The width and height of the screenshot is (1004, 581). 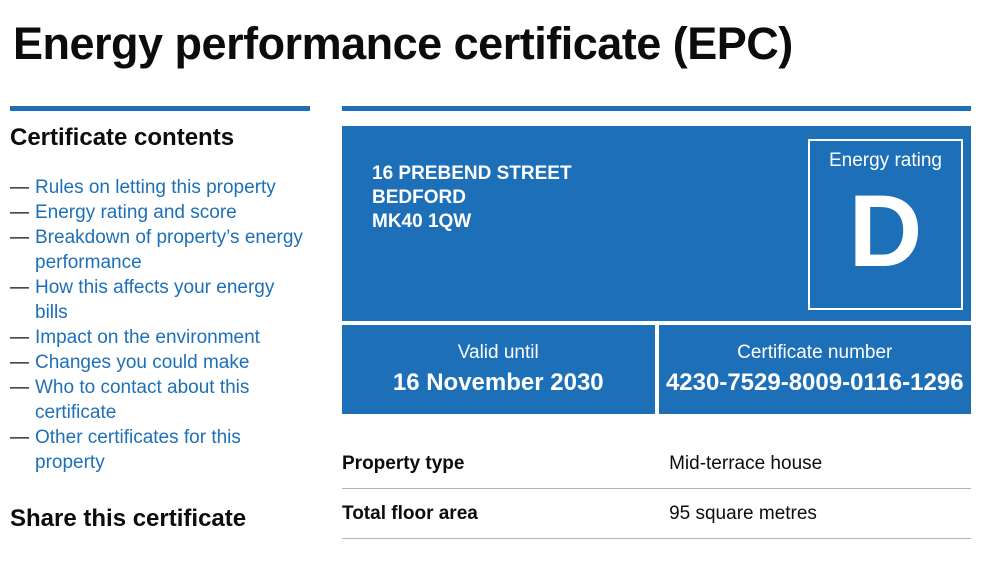 What do you see at coordinates (136, 212) in the screenshot?
I see `contents-link-energy-rating-and-score: Energy rating and score` at bounding box center [136, 212].